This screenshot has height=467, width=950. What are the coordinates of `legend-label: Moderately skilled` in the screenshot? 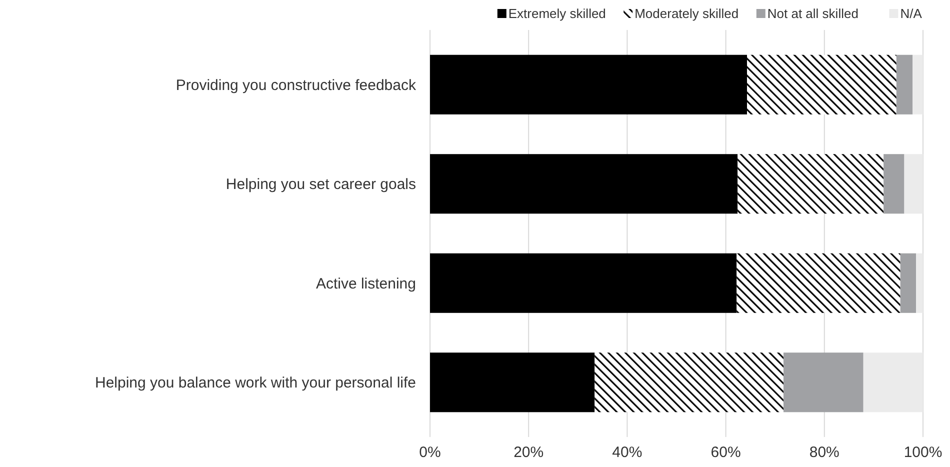 It's located at (686, 13).